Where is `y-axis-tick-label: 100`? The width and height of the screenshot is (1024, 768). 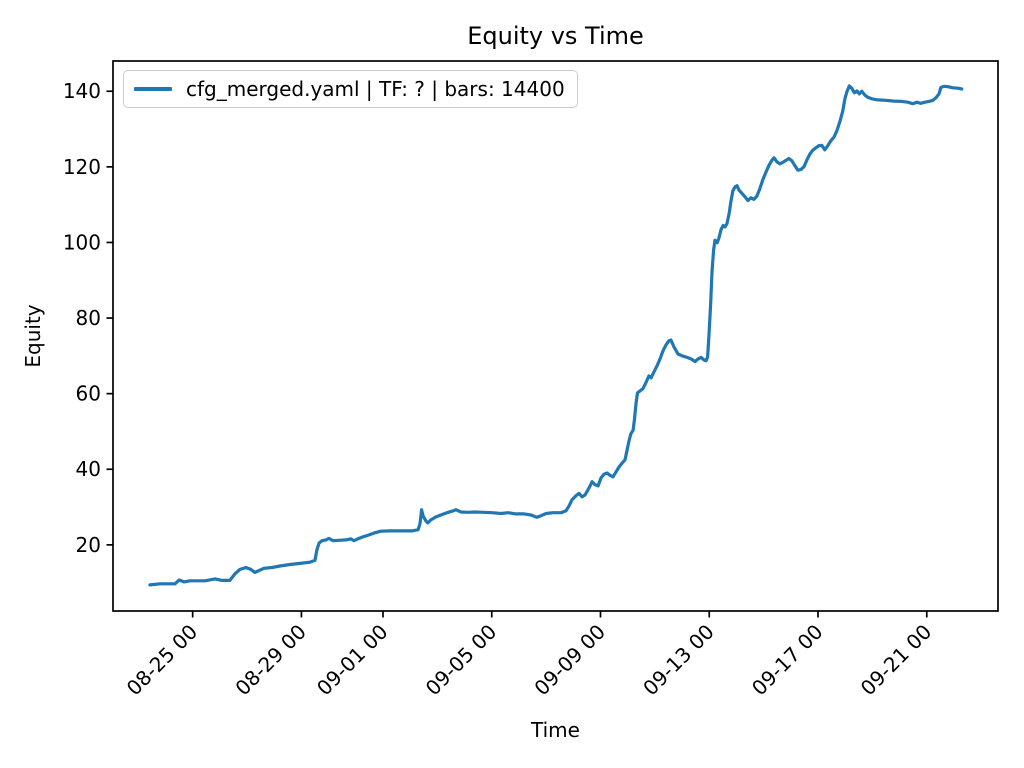 y-axis-tick-label: 100 is located at coordinates (82, 242).